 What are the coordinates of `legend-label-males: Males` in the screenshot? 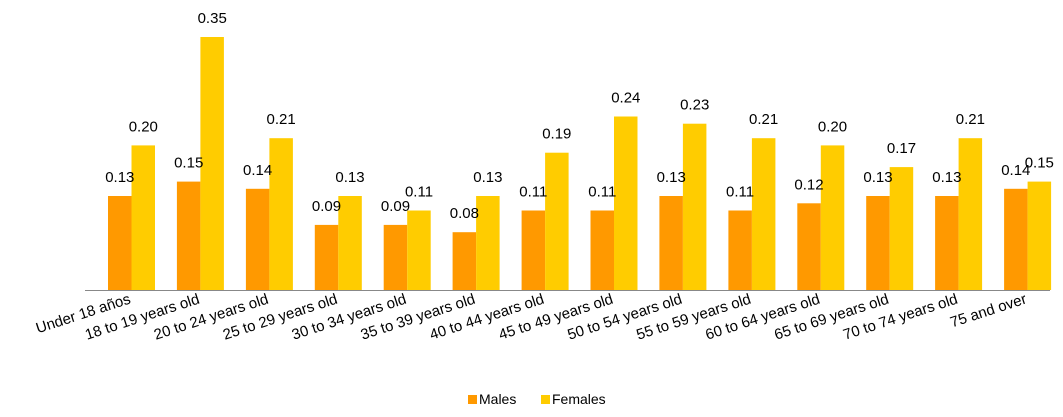 It's located at (497, 399).